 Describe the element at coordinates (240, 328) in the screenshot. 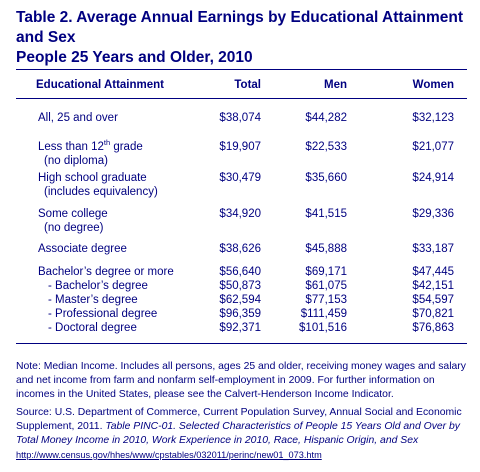

I see `cell-total: $92,371` at that location.